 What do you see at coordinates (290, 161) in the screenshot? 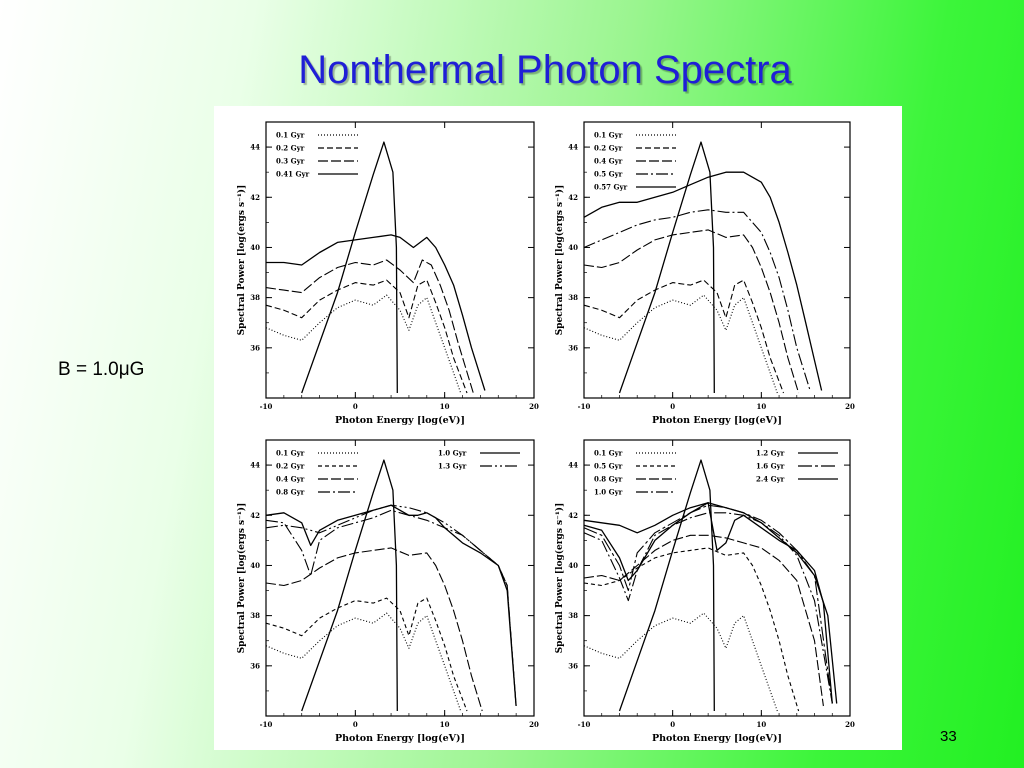
I see `legend-label: 0.3 Gyr` at bounding box center [290, 161].